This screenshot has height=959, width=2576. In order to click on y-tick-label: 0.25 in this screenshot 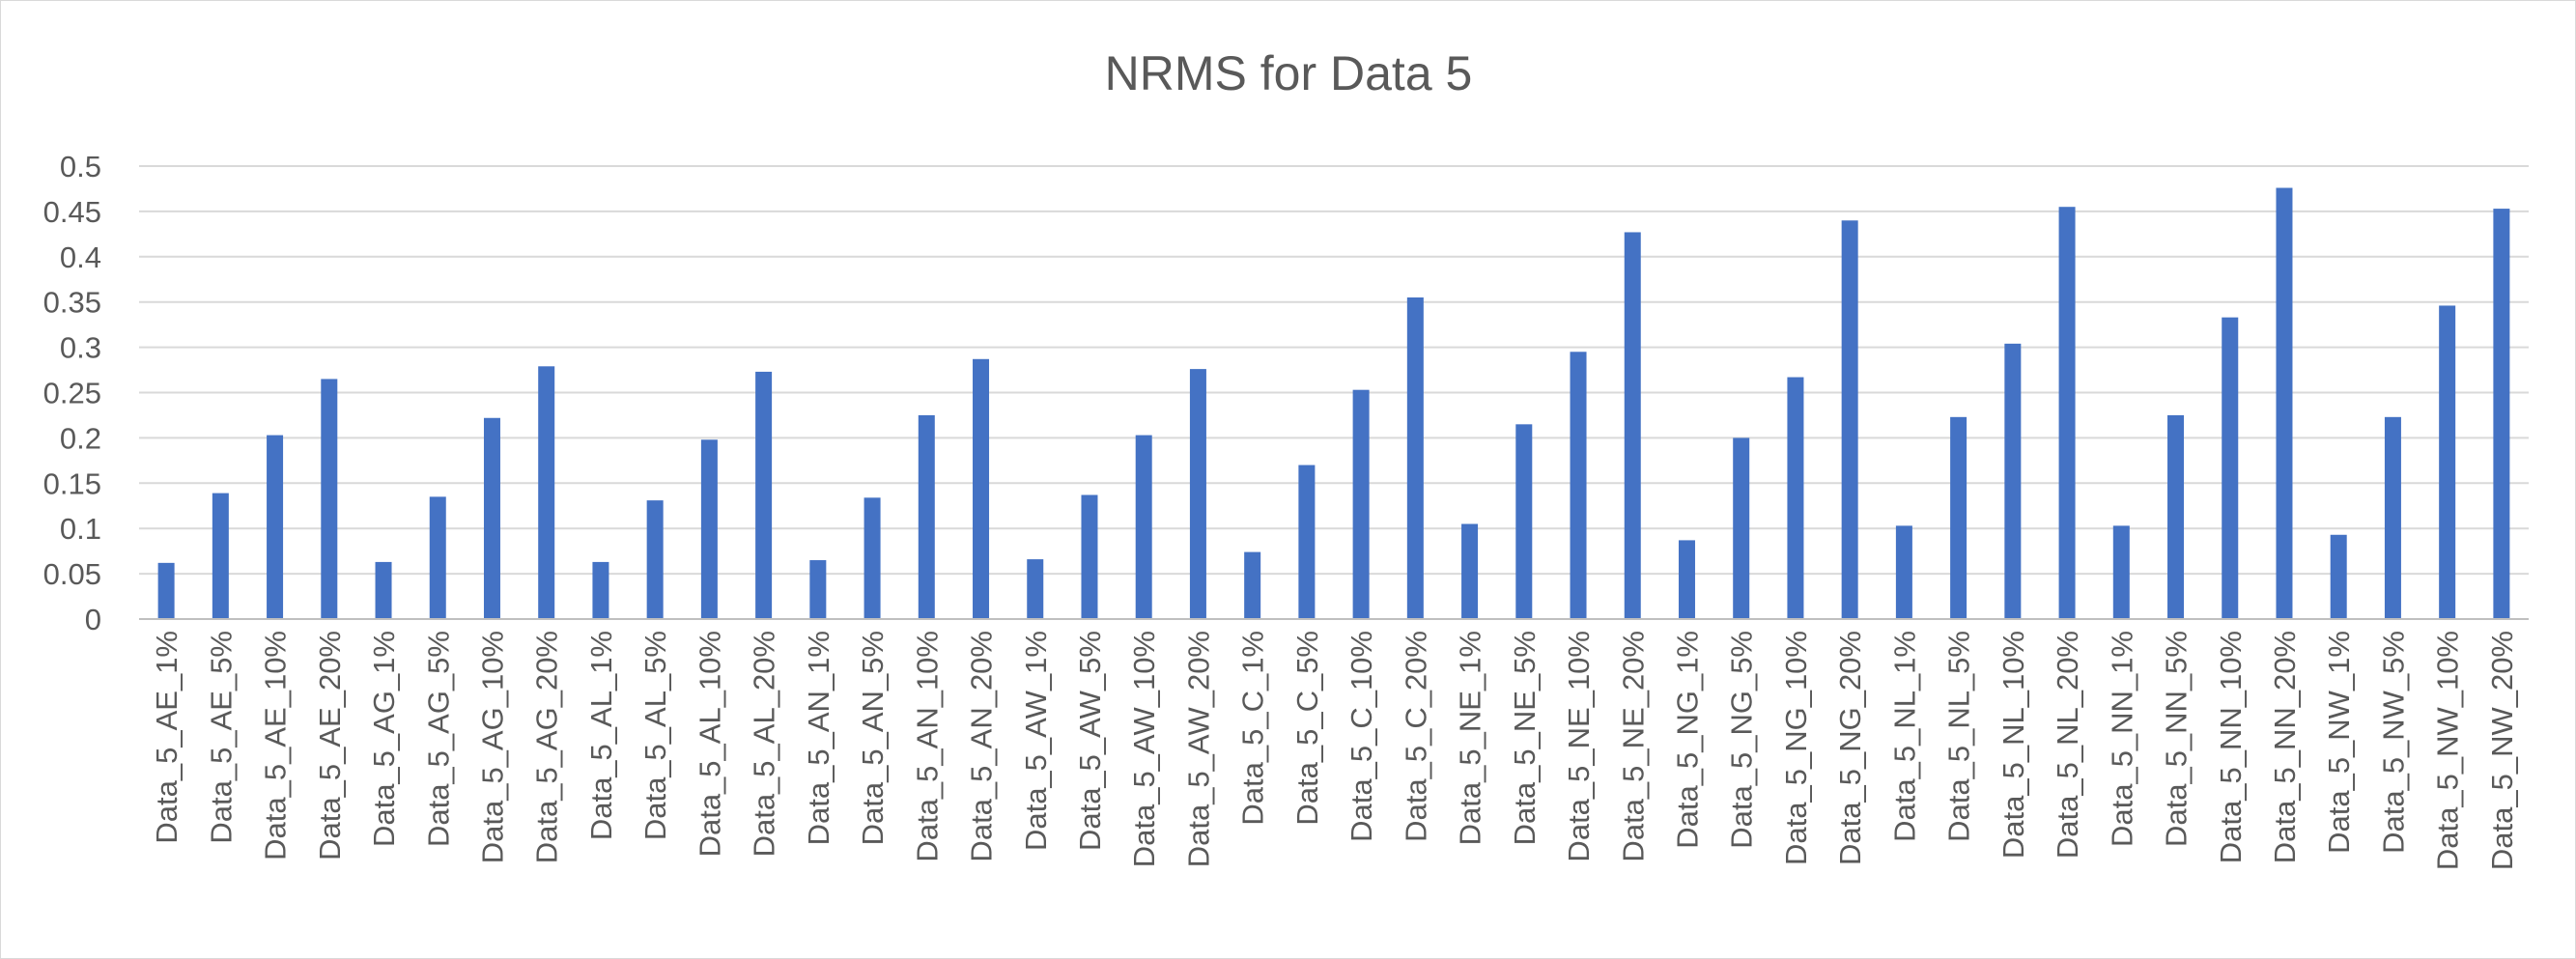, I will do `click(72, 393)`.